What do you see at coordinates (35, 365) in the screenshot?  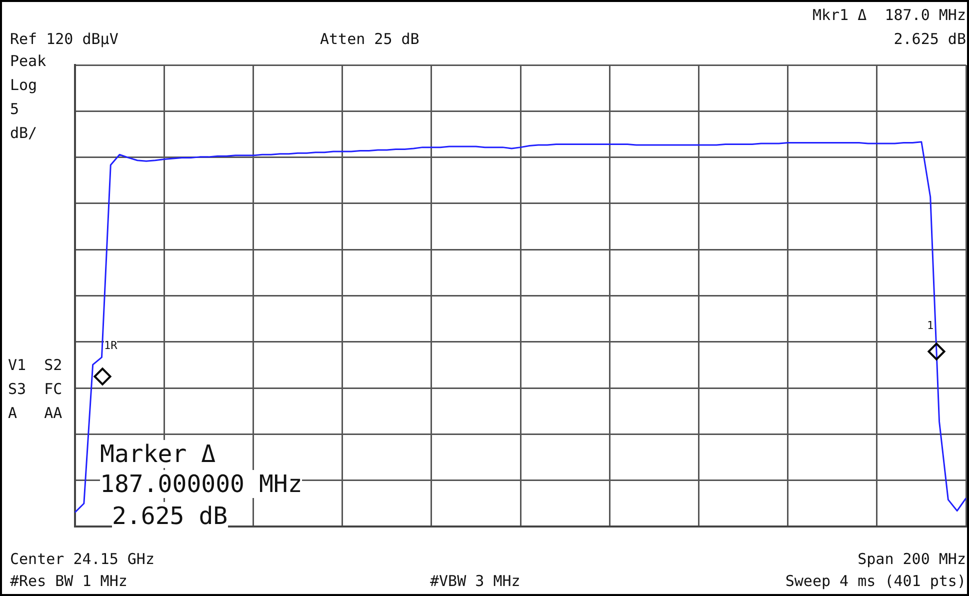 I see `text: V1 S2` at bounding box center [35, 365].